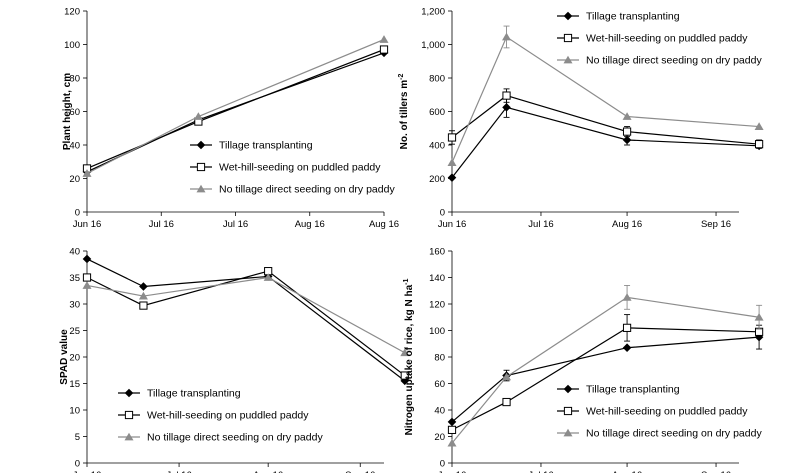 The image size is (800, 473). Describe the element at coordinates (437, 78) in the screenshot. I see `y-tick-label: 800` at that location.